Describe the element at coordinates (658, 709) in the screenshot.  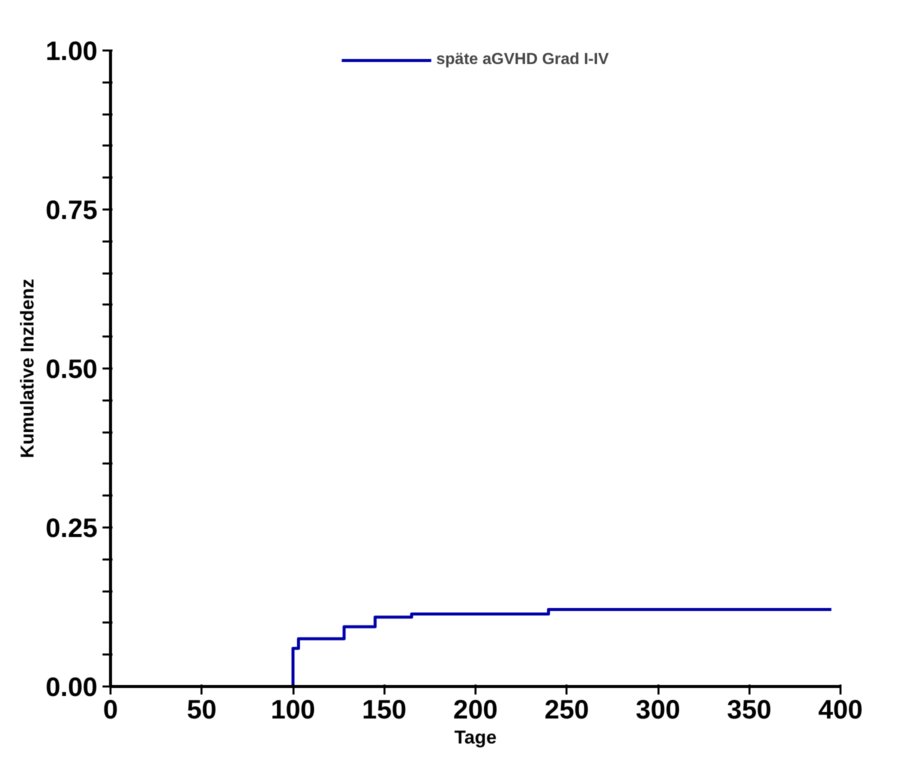
I see `x-tick-label: 300` at that location.